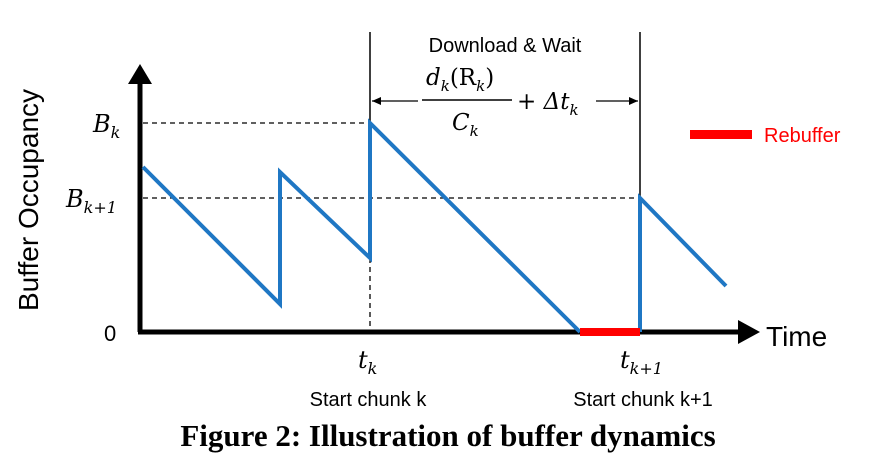  What do you see at coordinates (721, 134) in the screenshot?
I see `rebuffer-legend-swatch` at bounding box center [721, 134].